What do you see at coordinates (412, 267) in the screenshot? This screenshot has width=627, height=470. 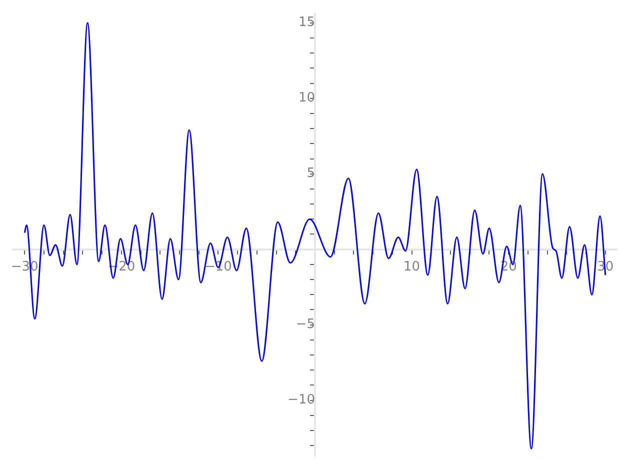 I see `x-tick-label: 10` at bounding box center [412, 267].